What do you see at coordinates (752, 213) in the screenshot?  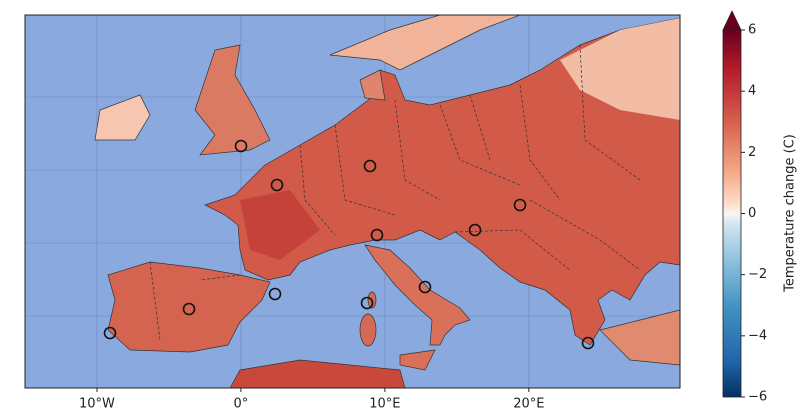 I see `colorbar-tick-label: 0` at bounding box center [752, 213].